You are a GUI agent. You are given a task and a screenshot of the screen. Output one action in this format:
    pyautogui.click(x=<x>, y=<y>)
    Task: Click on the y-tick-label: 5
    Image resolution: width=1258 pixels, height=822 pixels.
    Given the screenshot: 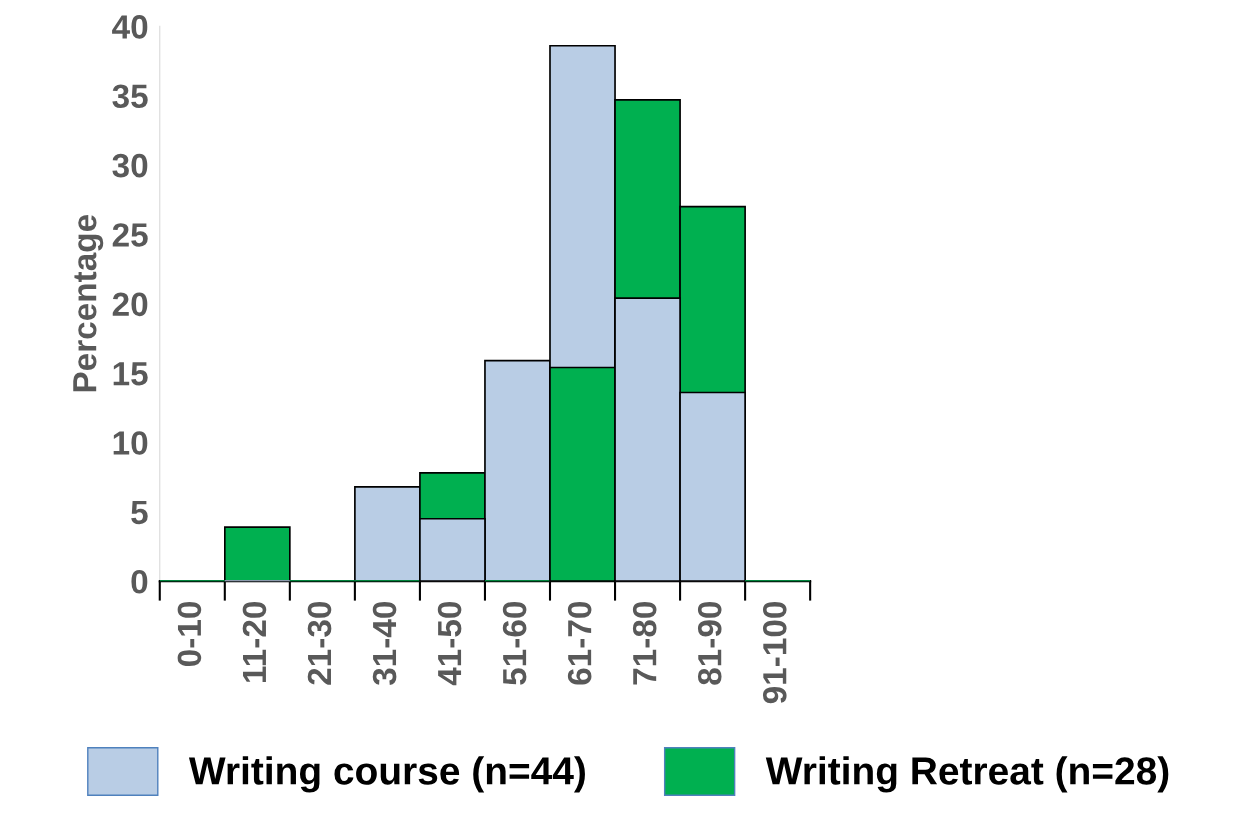 What is the action you would take?
    pyautogui.click(x=139, y=512)
    